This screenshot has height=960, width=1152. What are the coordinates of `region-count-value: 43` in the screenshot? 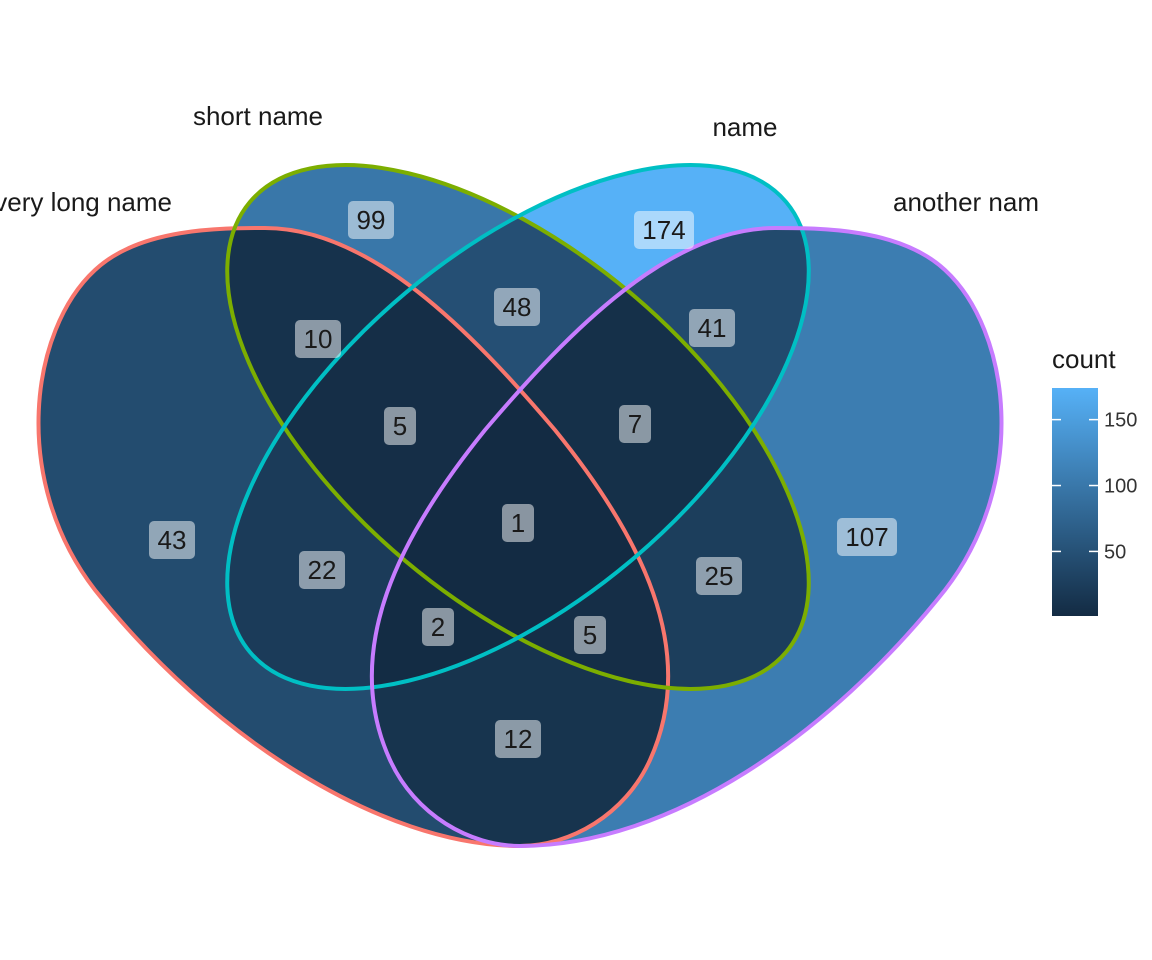 It's located at (172, 540).